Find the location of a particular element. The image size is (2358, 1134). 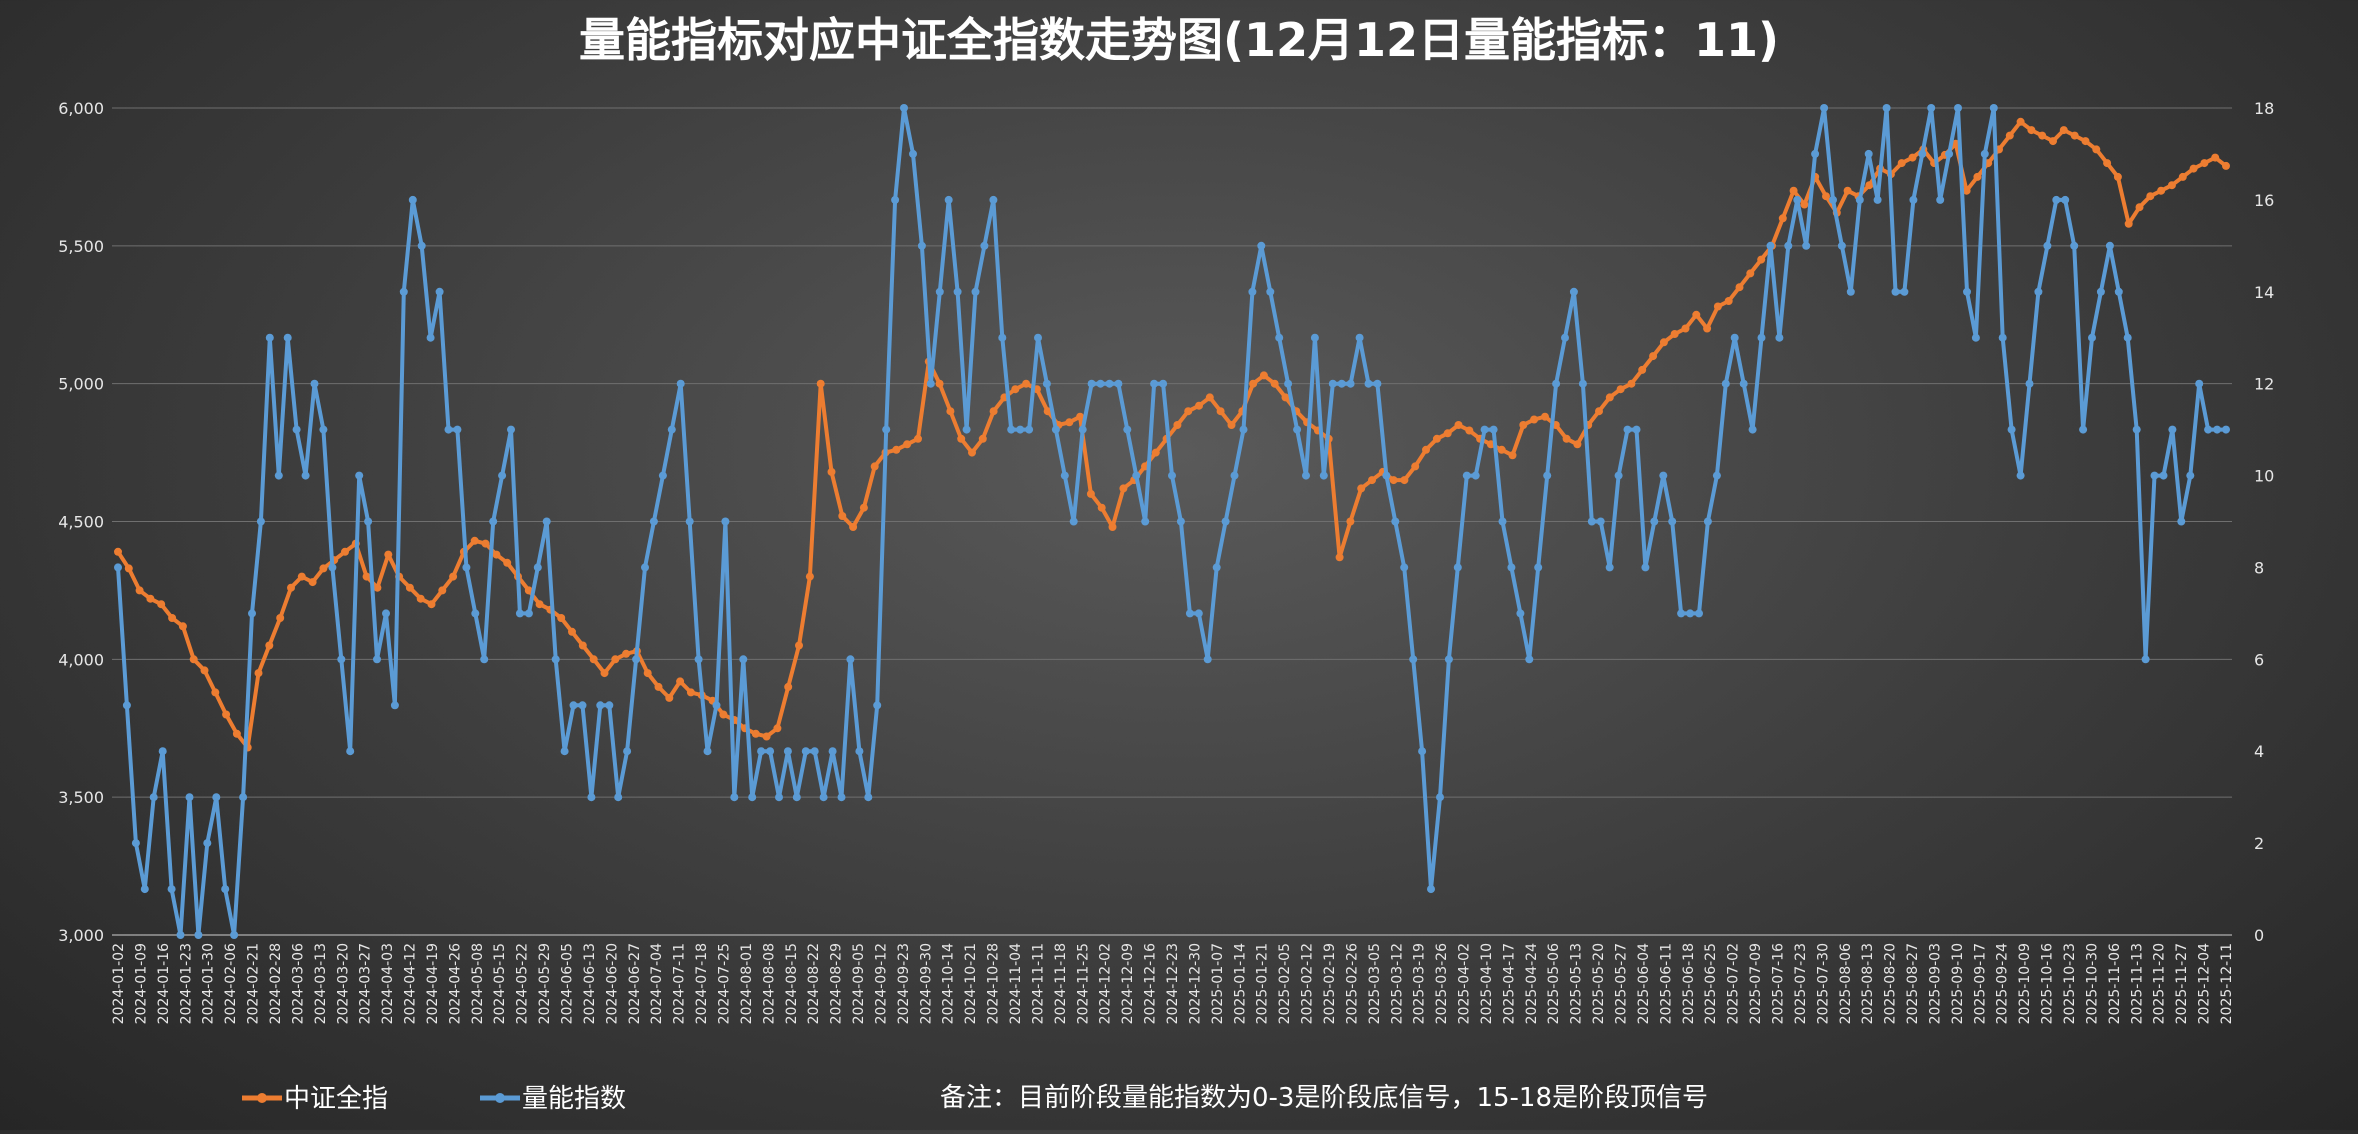

x-tick-label: 2025-05-13 is located at coordinates (1577, 983).